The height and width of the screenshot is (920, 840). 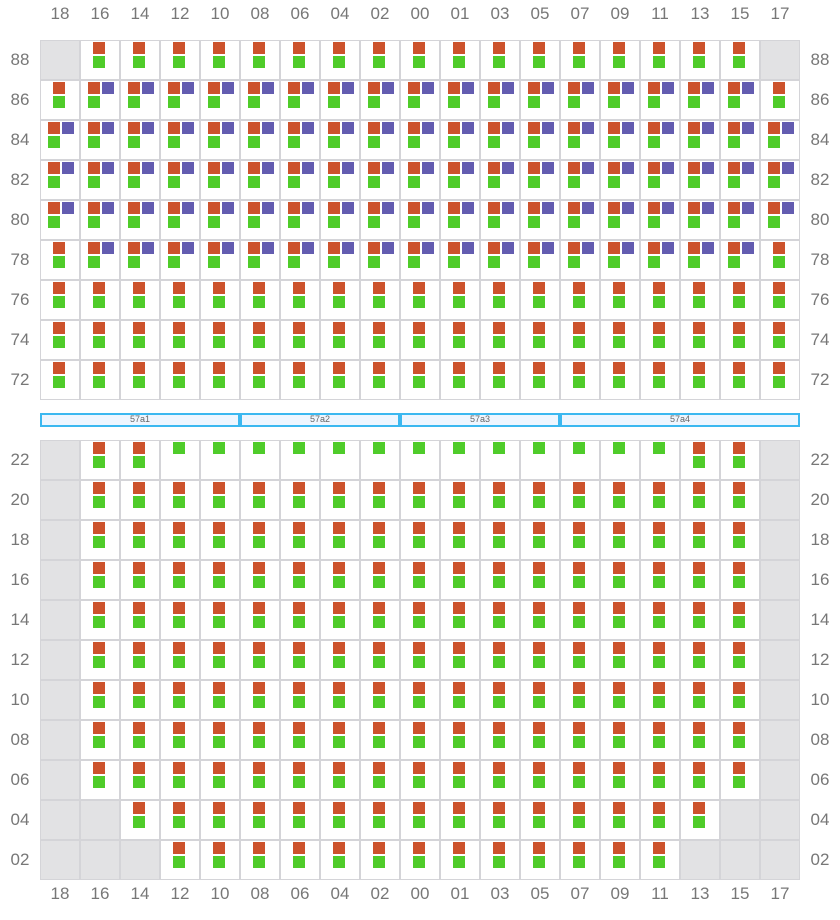 I want to click on segment-57a3: 57a3, so click(x=480, y=420).